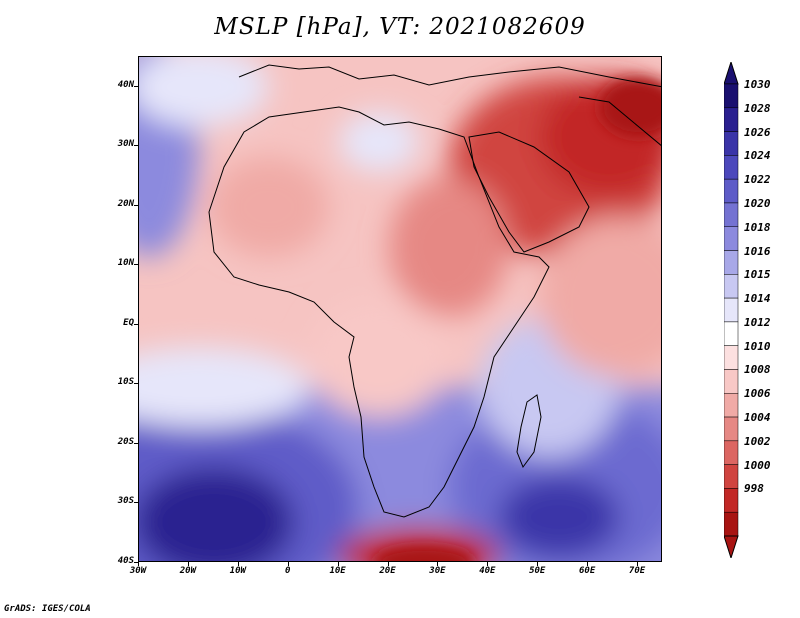  What do you see at coordinates (125, 441) in the screenshot?
I see `lat-label-20s: 20S` at bounding box center [125, 441].